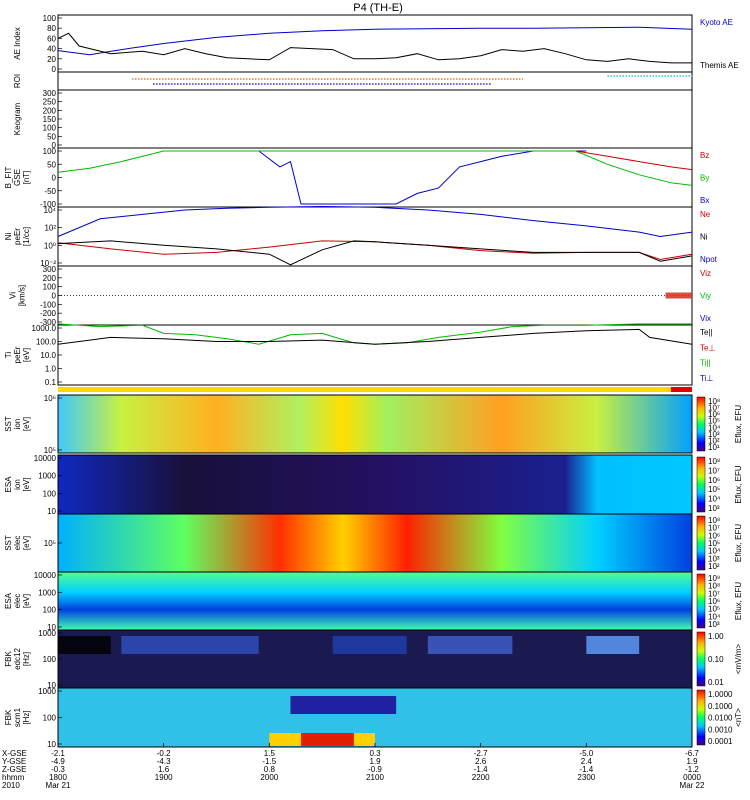 The image size is (750, 800). What do you see at coordinates (705, 363) in the screenshot?
I see `legend-entry: Ti||` at bounding box center [705, 363].